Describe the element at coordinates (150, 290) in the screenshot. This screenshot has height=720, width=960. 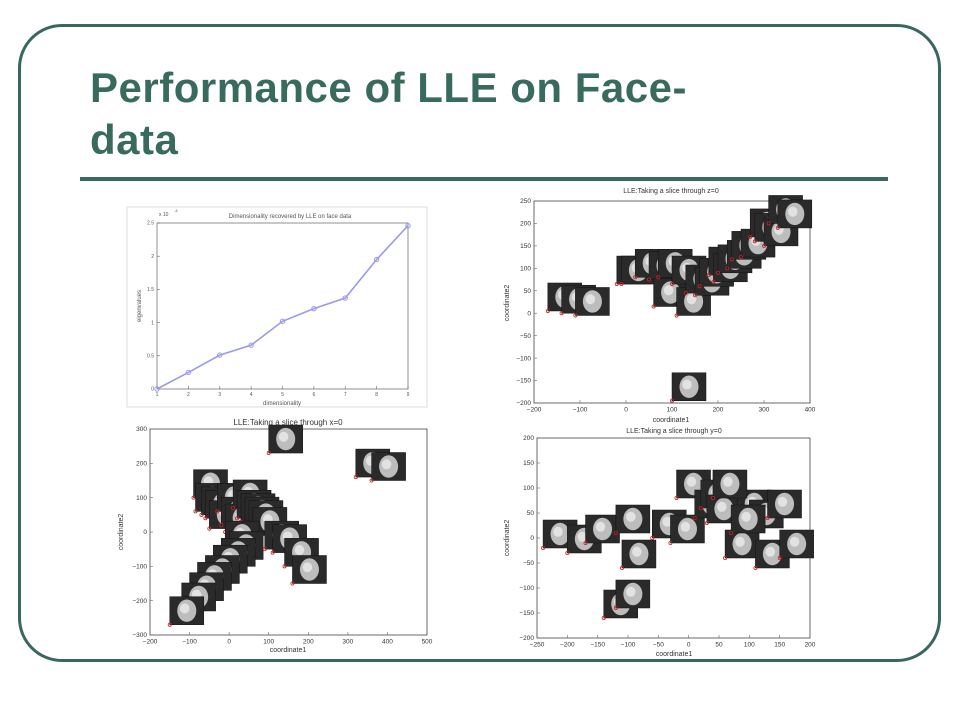
I see `y-tick-label: 1.5` at that location.